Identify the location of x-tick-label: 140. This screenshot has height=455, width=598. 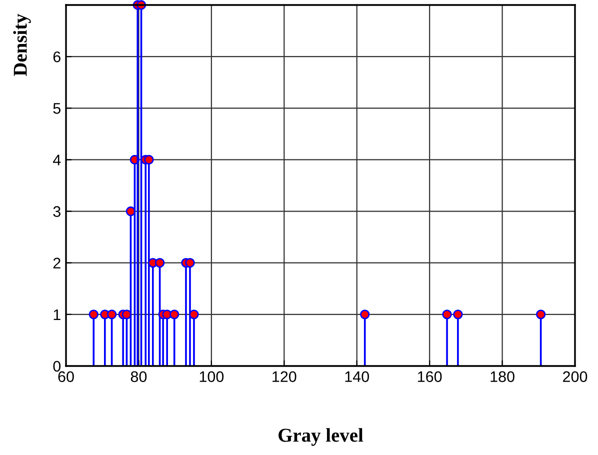
(357, 376).